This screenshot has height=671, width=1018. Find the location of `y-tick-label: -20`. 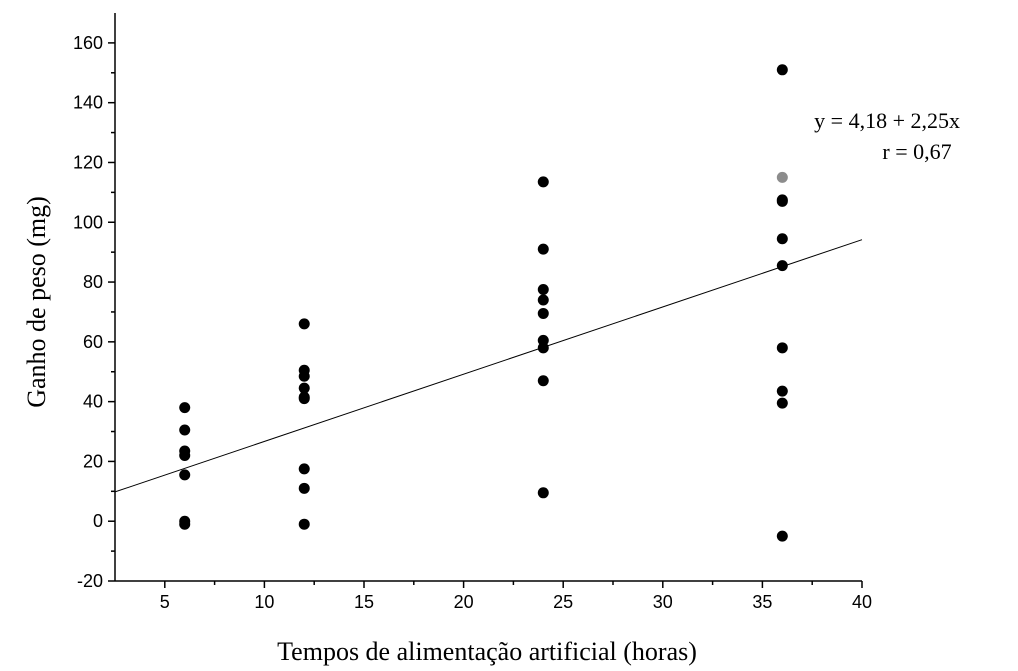

y-tick-label: -20 is located at coordinates (90, 581).